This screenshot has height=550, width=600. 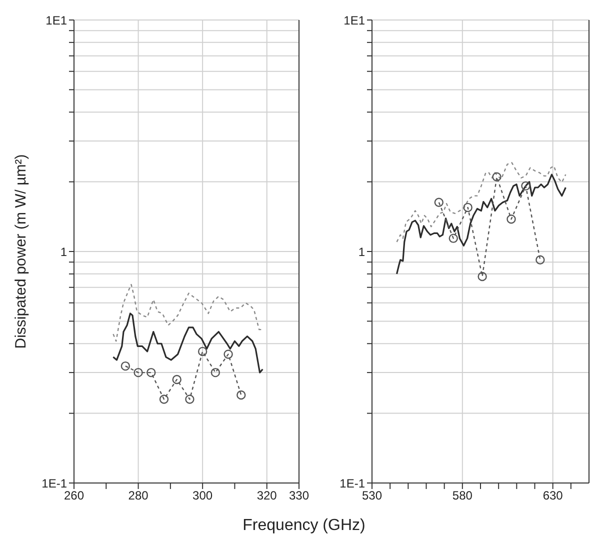 I want to click on x-tick-label: 630, so click(x=553, y=495).